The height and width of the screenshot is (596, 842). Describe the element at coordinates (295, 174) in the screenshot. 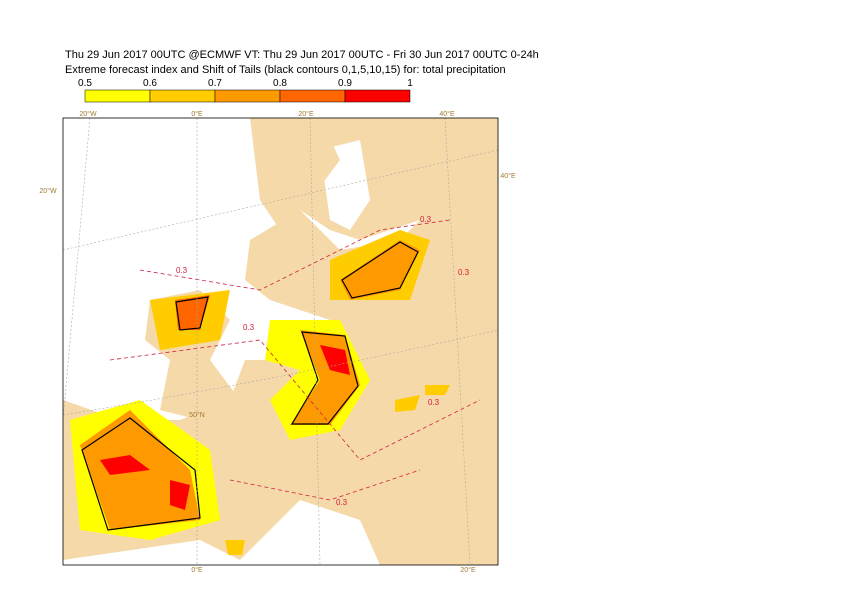

I see `land` at that location.